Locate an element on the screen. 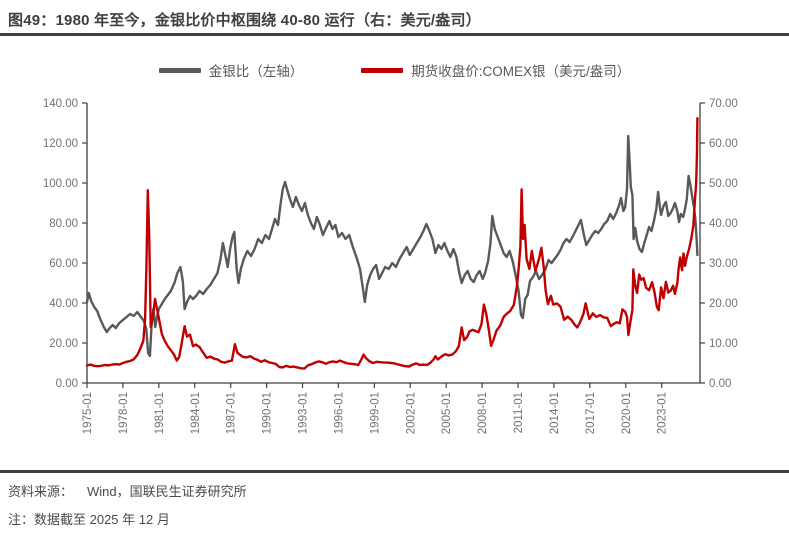 The width and height of the screenshot is (789, 534). chart-legend: 金银比（左轴） 期货收盘价:COMEX银（美元/盎司） is located at coordinates (394, 70).